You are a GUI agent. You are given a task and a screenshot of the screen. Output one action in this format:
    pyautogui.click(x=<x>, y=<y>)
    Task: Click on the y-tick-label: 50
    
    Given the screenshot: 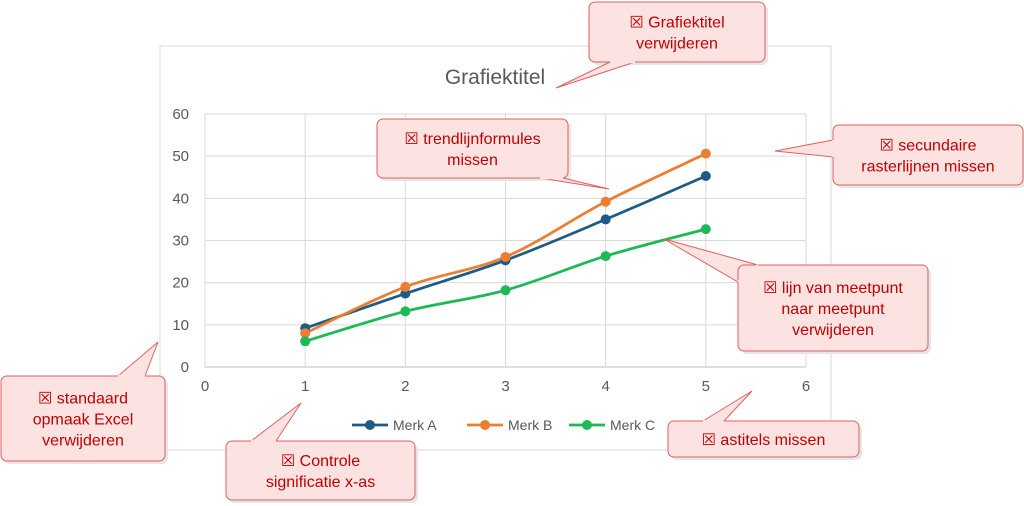 What is the action you would take?
    pyautogui.click(x=180, y=156)
    